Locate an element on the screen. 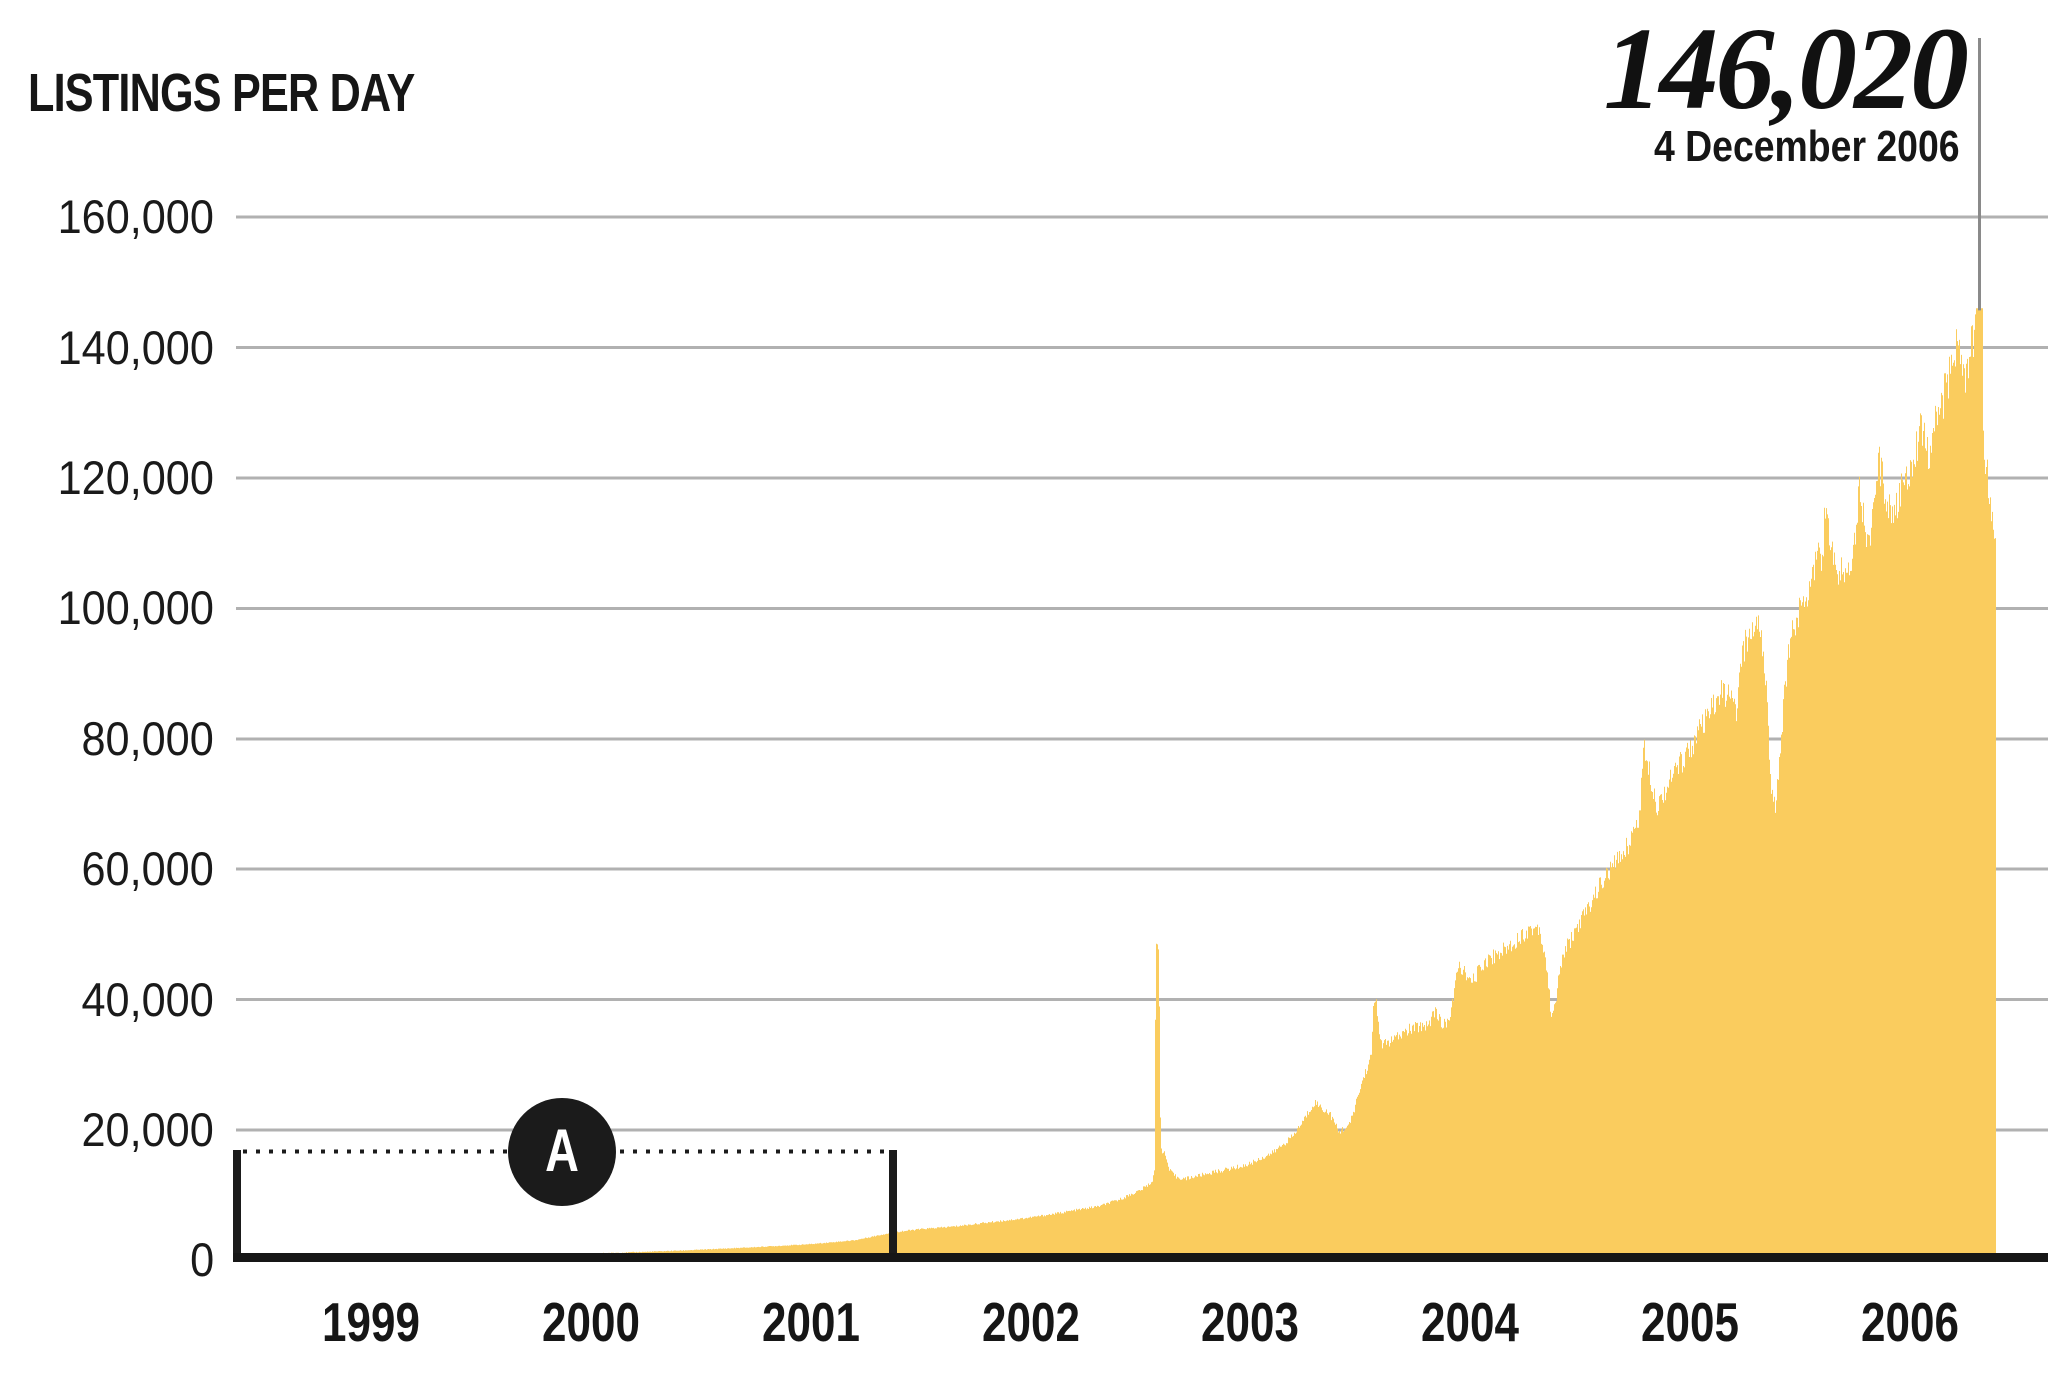 The image size is (2048, 1396). callout-date: 4 December 2006 is located at coordinates (1807, 146).